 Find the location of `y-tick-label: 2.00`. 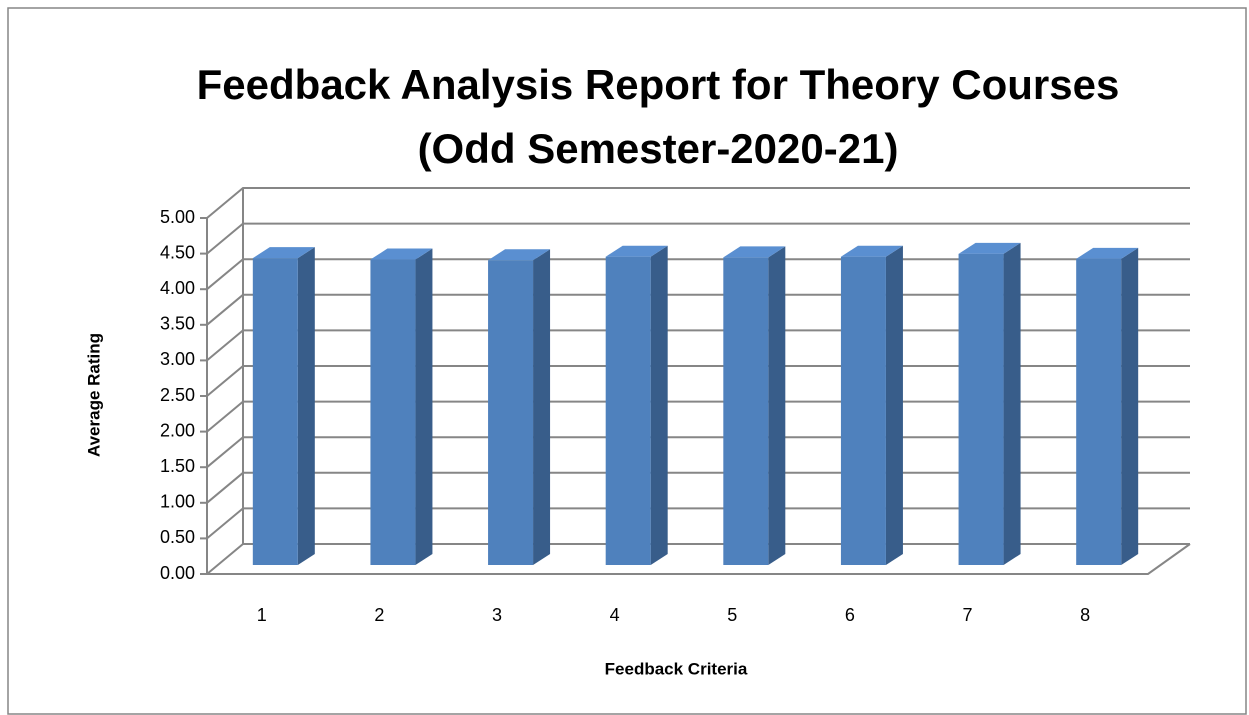

y-tick-label: 2.00 is located at coordinates (177, 430).